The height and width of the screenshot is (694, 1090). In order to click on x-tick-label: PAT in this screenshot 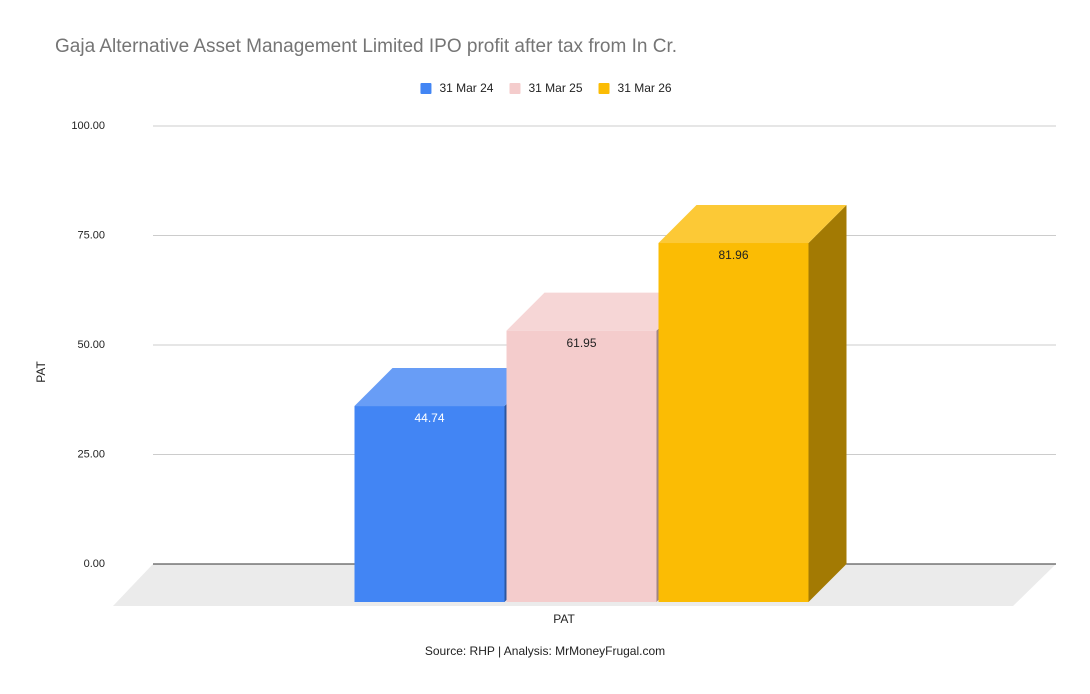, I will do `click(564, 619)`.